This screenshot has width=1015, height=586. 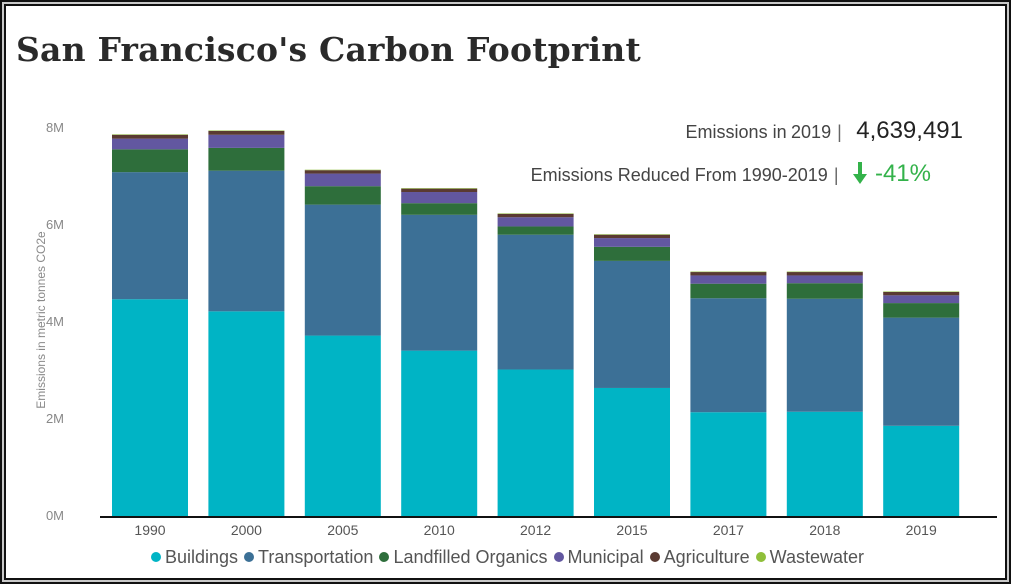 I want to click on x-tick-label: 2012, so click(x=535, y=530).